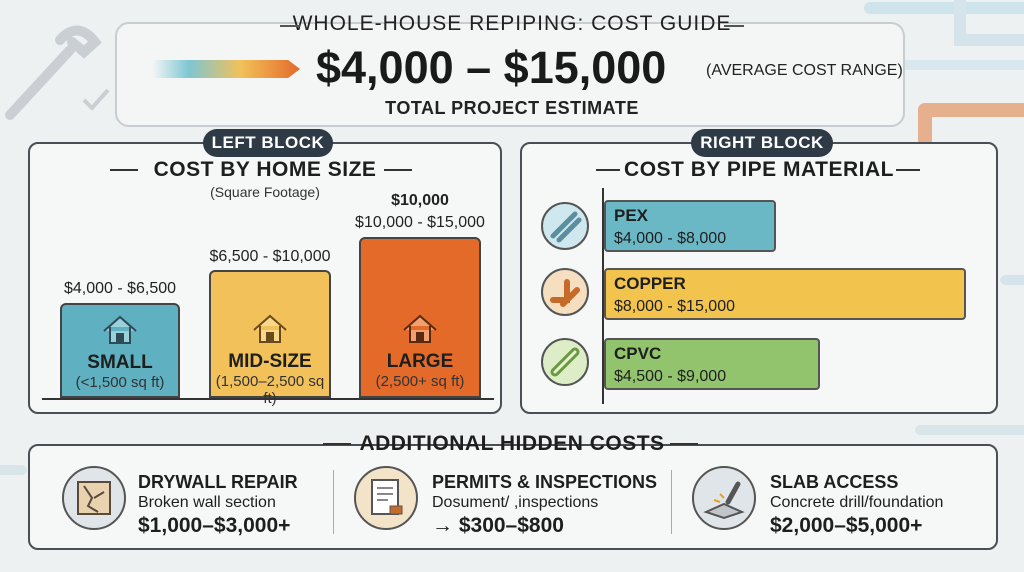  Describe the element at coordinates (207, 502) in the screenshot. I see `drywall-desc: Broken wall section` at that location.